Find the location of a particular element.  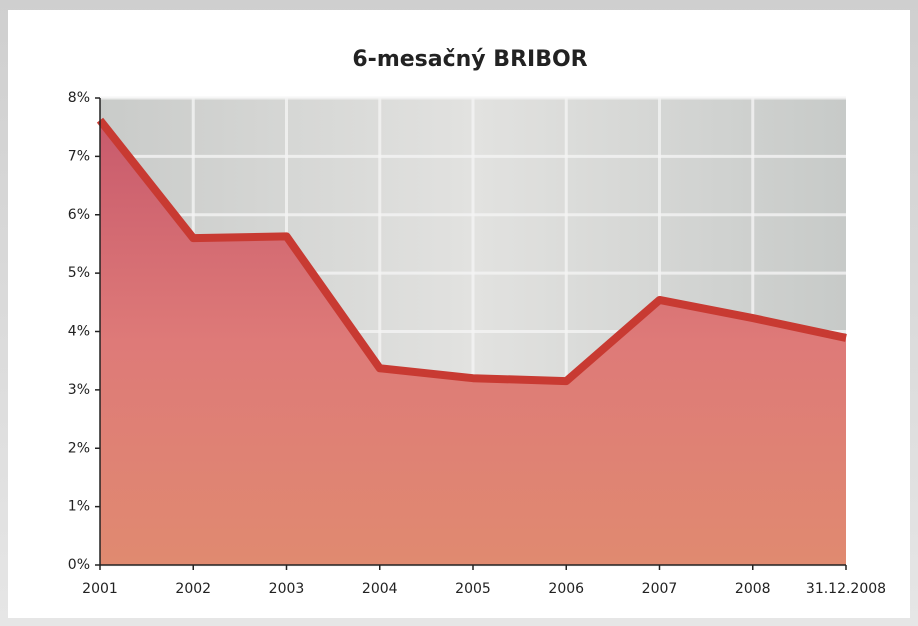

y-tick-label: 2% is located at coordinates (79, 448).